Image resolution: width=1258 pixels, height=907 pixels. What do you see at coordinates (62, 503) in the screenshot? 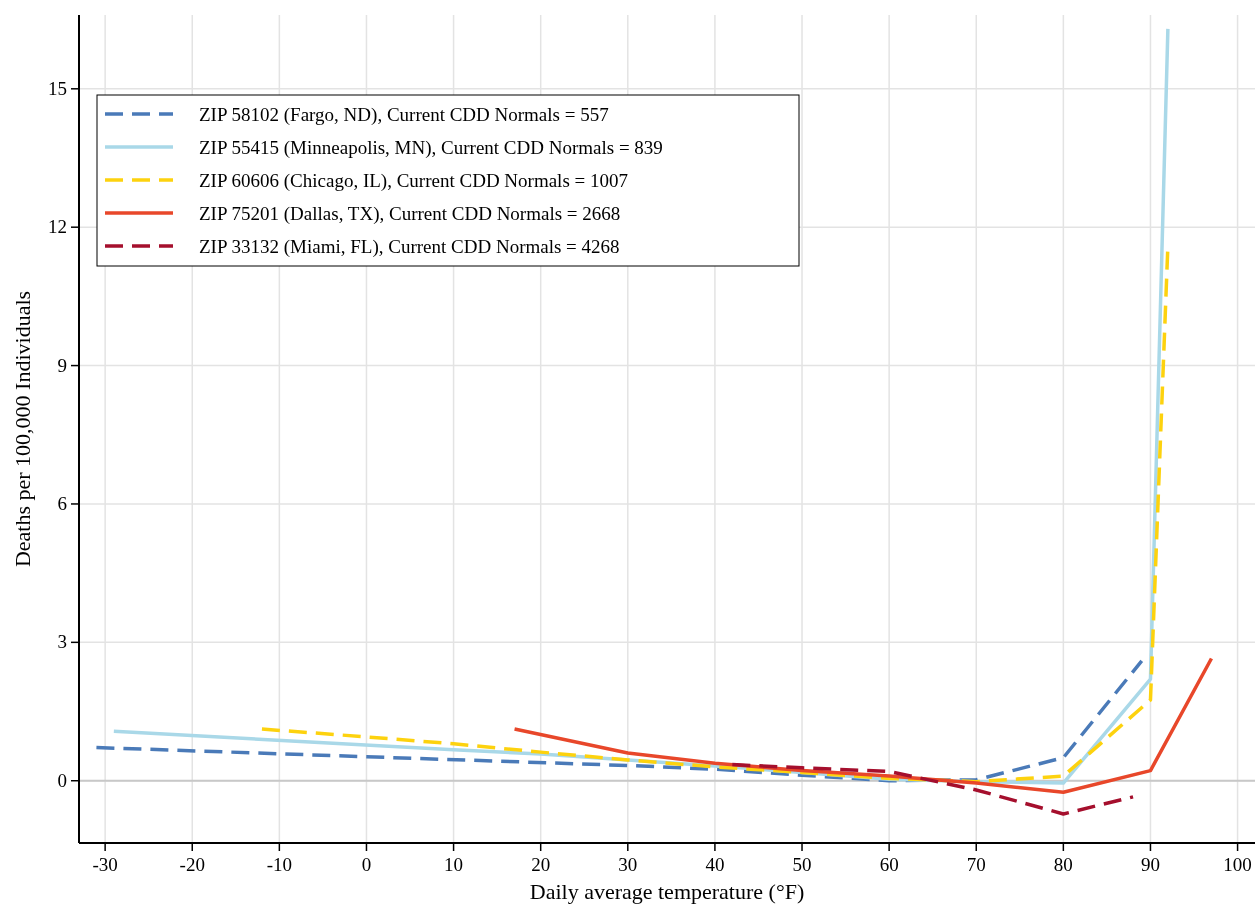
I see `y-tick-label: 6` at bounding box center [62, 503].